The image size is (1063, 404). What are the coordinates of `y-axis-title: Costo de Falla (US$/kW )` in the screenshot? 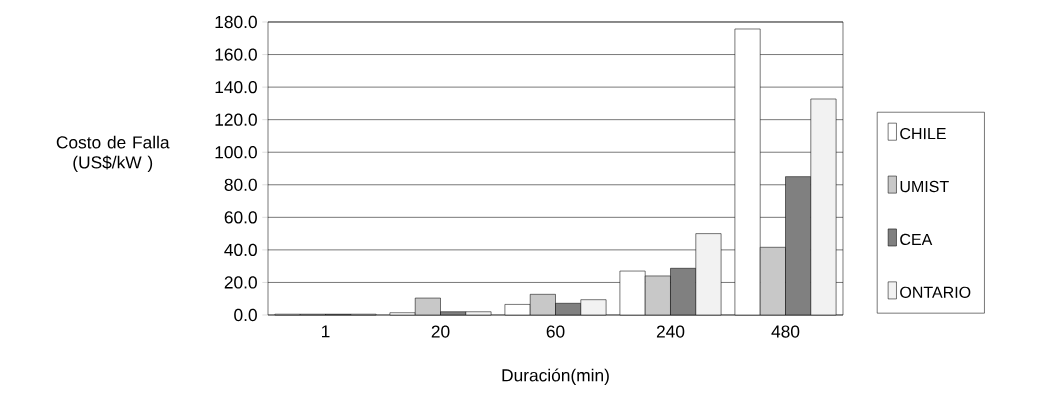 It's located at (113, 153).